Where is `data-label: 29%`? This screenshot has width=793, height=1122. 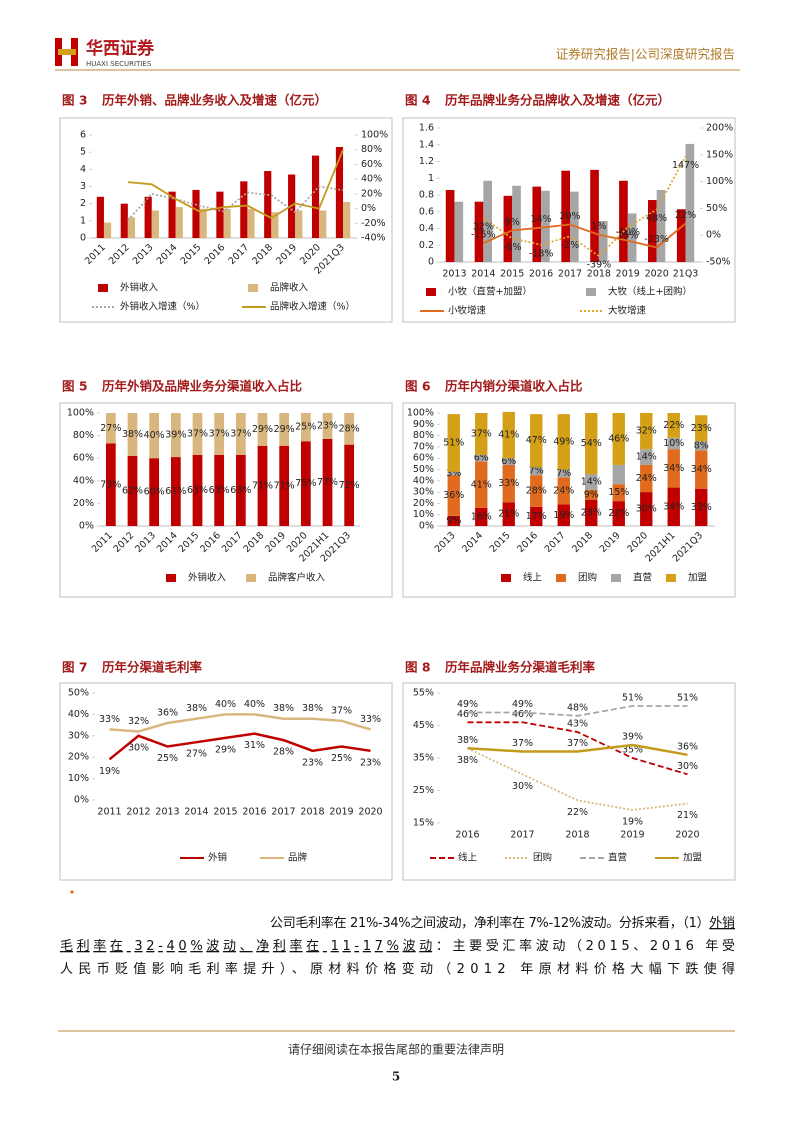
data-label: 29% is located at coordinates (225, 749).